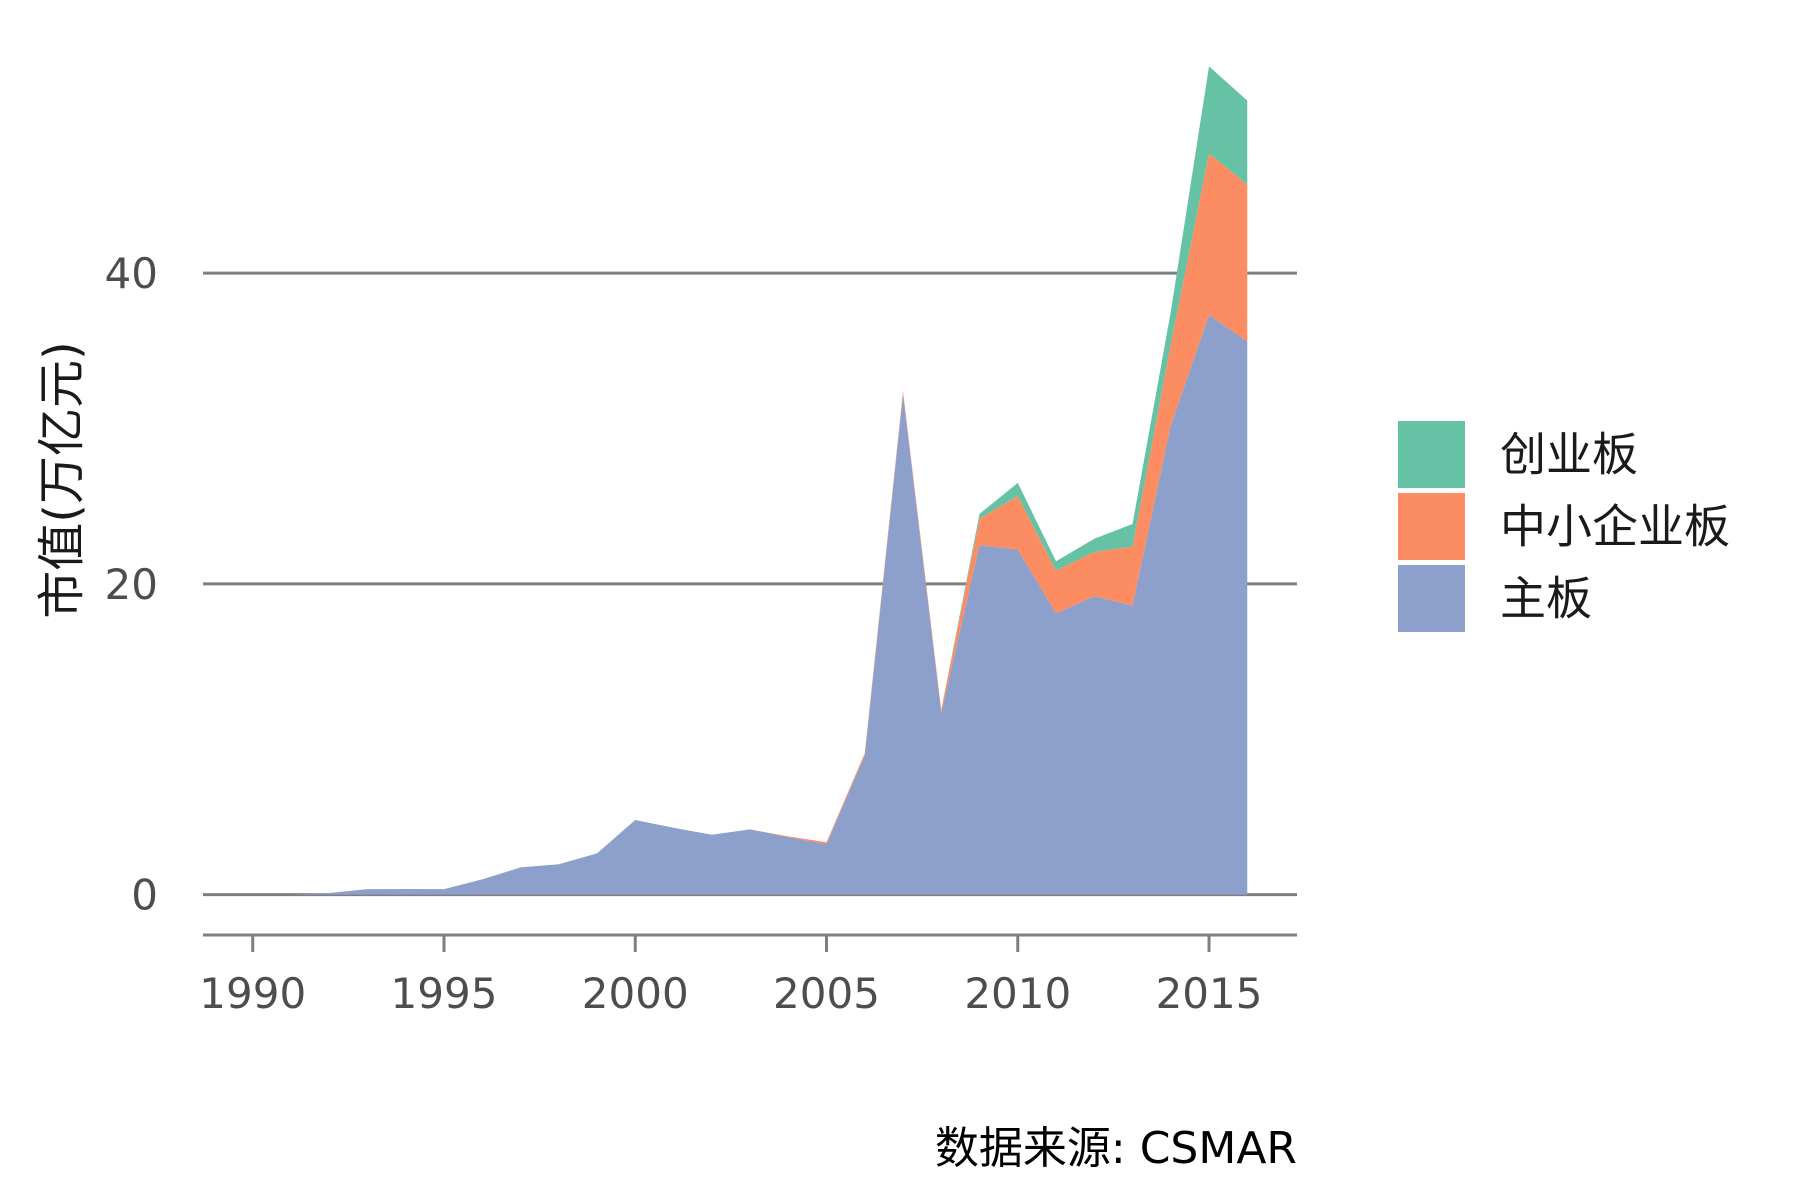 This screenshot has width=1800, height=1200. I want to click on source-caption: 数据来源: CSMAR, so click(1116, 1148).